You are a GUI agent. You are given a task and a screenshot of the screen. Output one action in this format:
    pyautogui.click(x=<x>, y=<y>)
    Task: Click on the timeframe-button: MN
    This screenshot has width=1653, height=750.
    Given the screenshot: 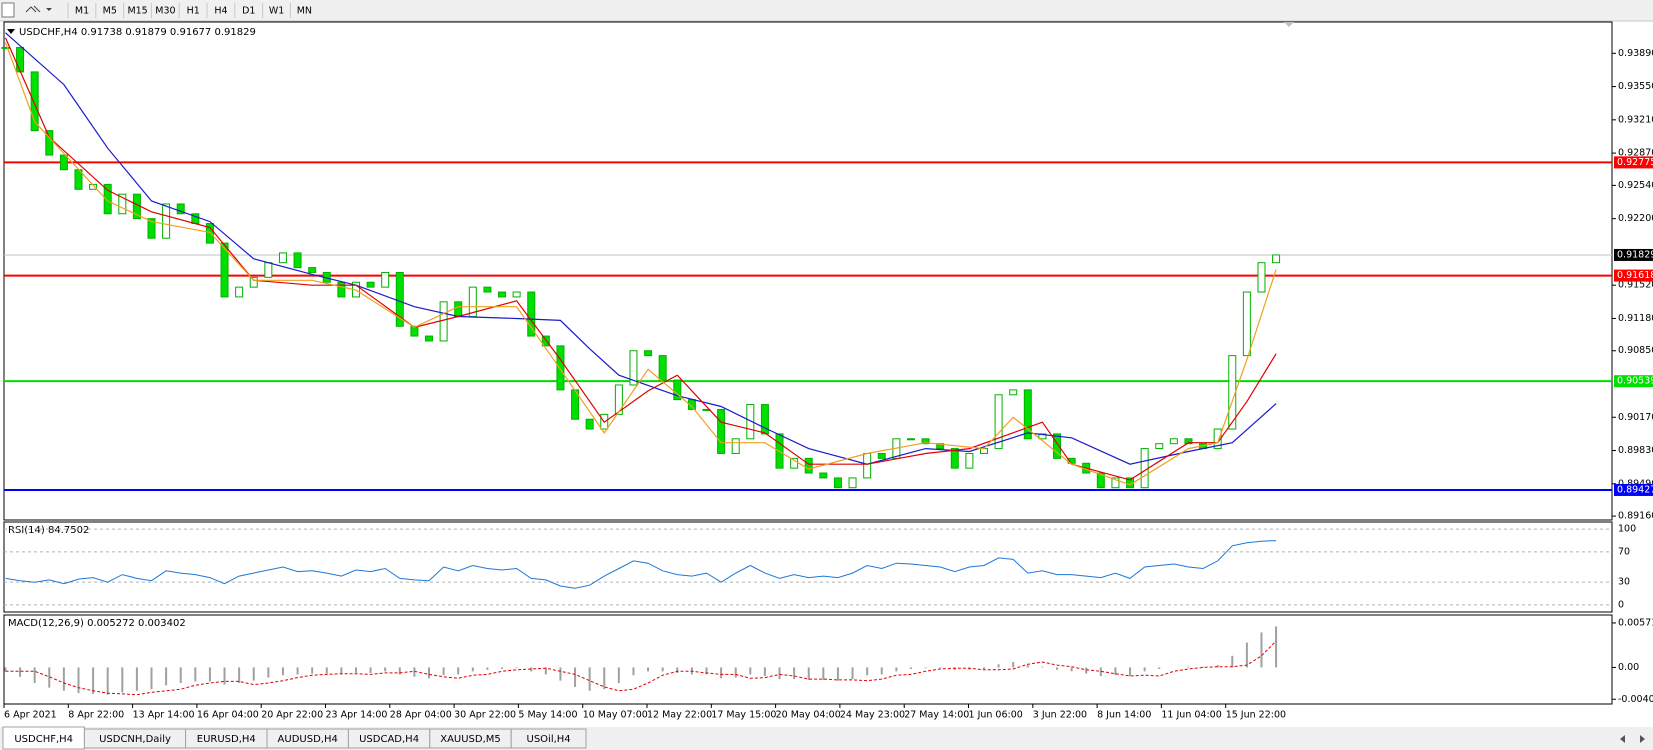 What is the action you would take?
    pyautogui.click(x=304, y=11)
    